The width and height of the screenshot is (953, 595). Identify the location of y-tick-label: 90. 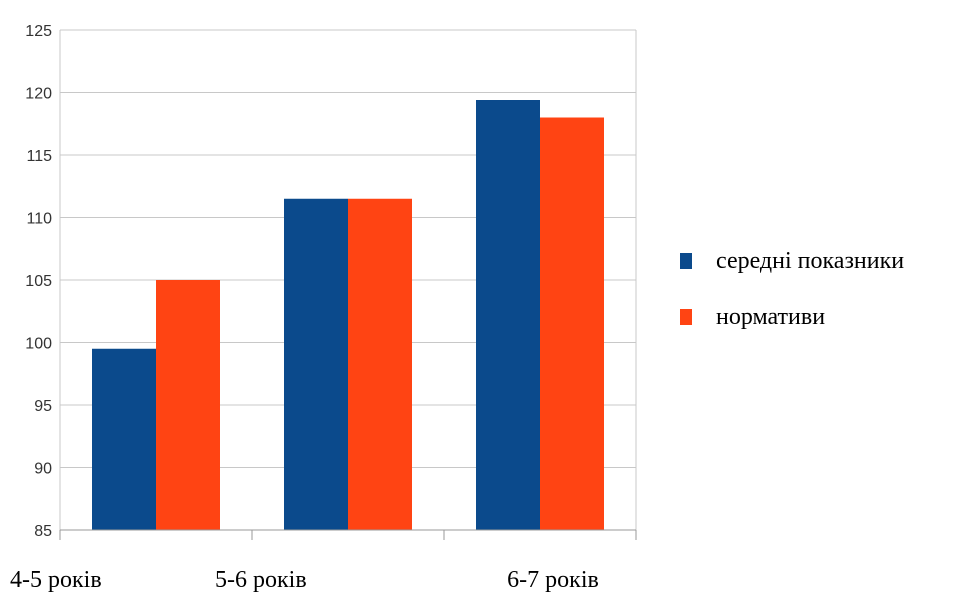
(43, 469).